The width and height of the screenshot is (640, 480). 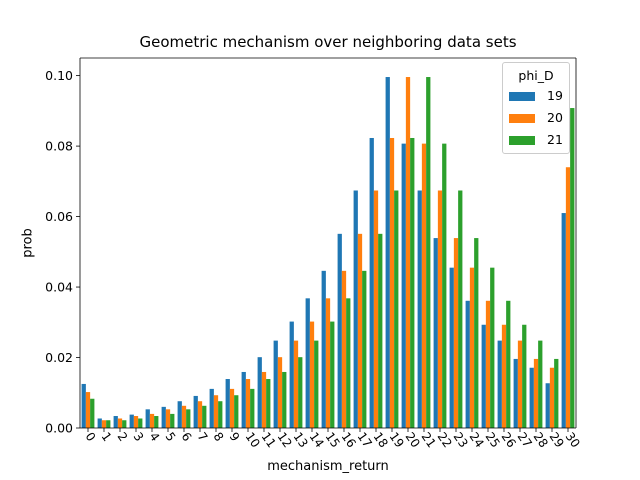 What do you see at coordinates (59, 216) in the screenshot?
I see `y-tick-label-0.06: 0.06` at bounding box center [59, 216].